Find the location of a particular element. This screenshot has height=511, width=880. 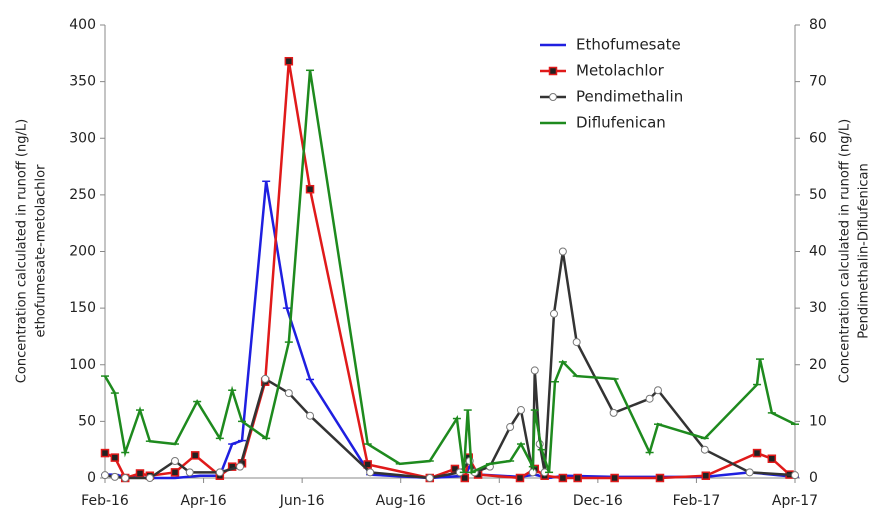

y-axis-title: ethofumesate-metolachlor is located at coordinates (41, 251).